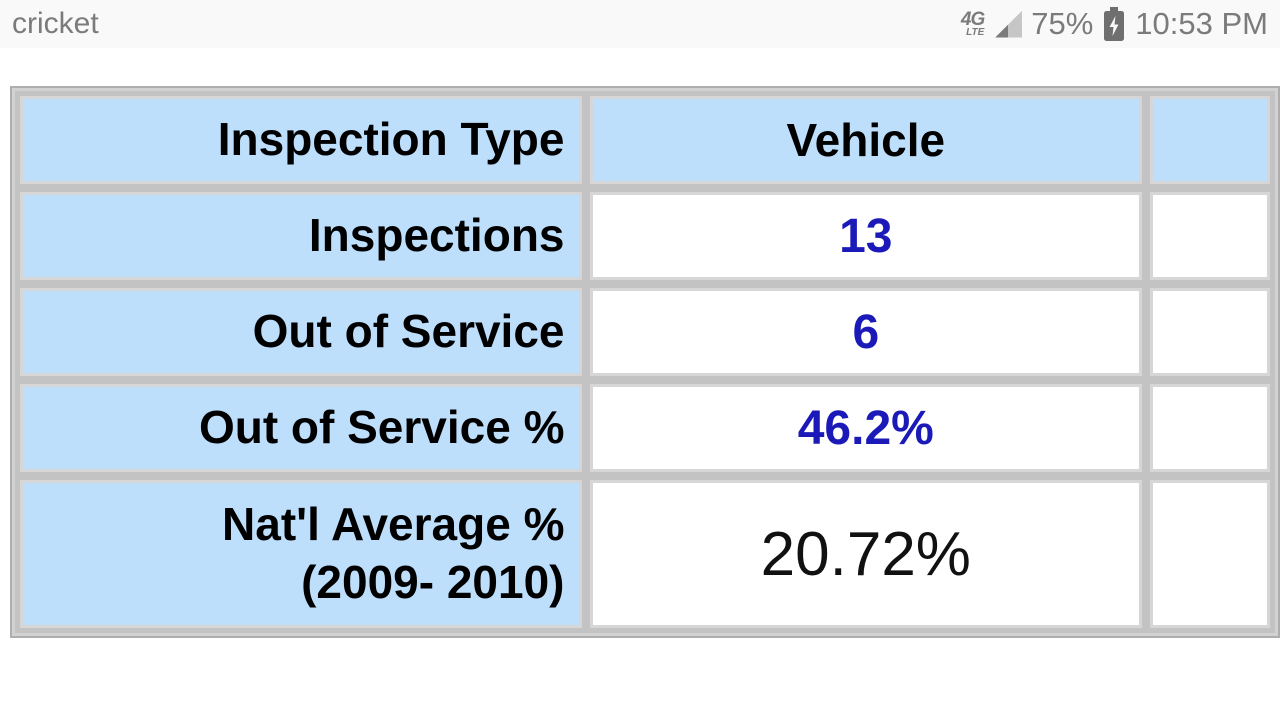 This screenshot has width=1280, height=720. Describe the element at coordinates (866, 140) in the screenshot. I see `header-vehicle: Vehicle` at that location.